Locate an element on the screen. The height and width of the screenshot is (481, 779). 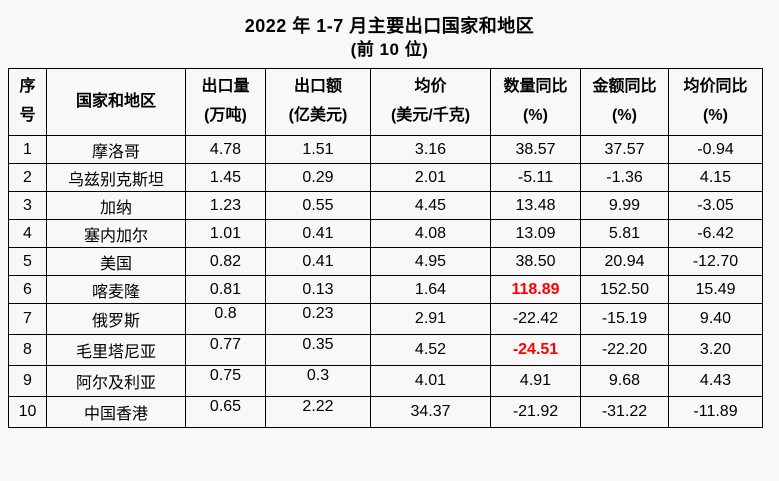
cell-value_yoy: -22.20 is located at coordinates (624, 350).